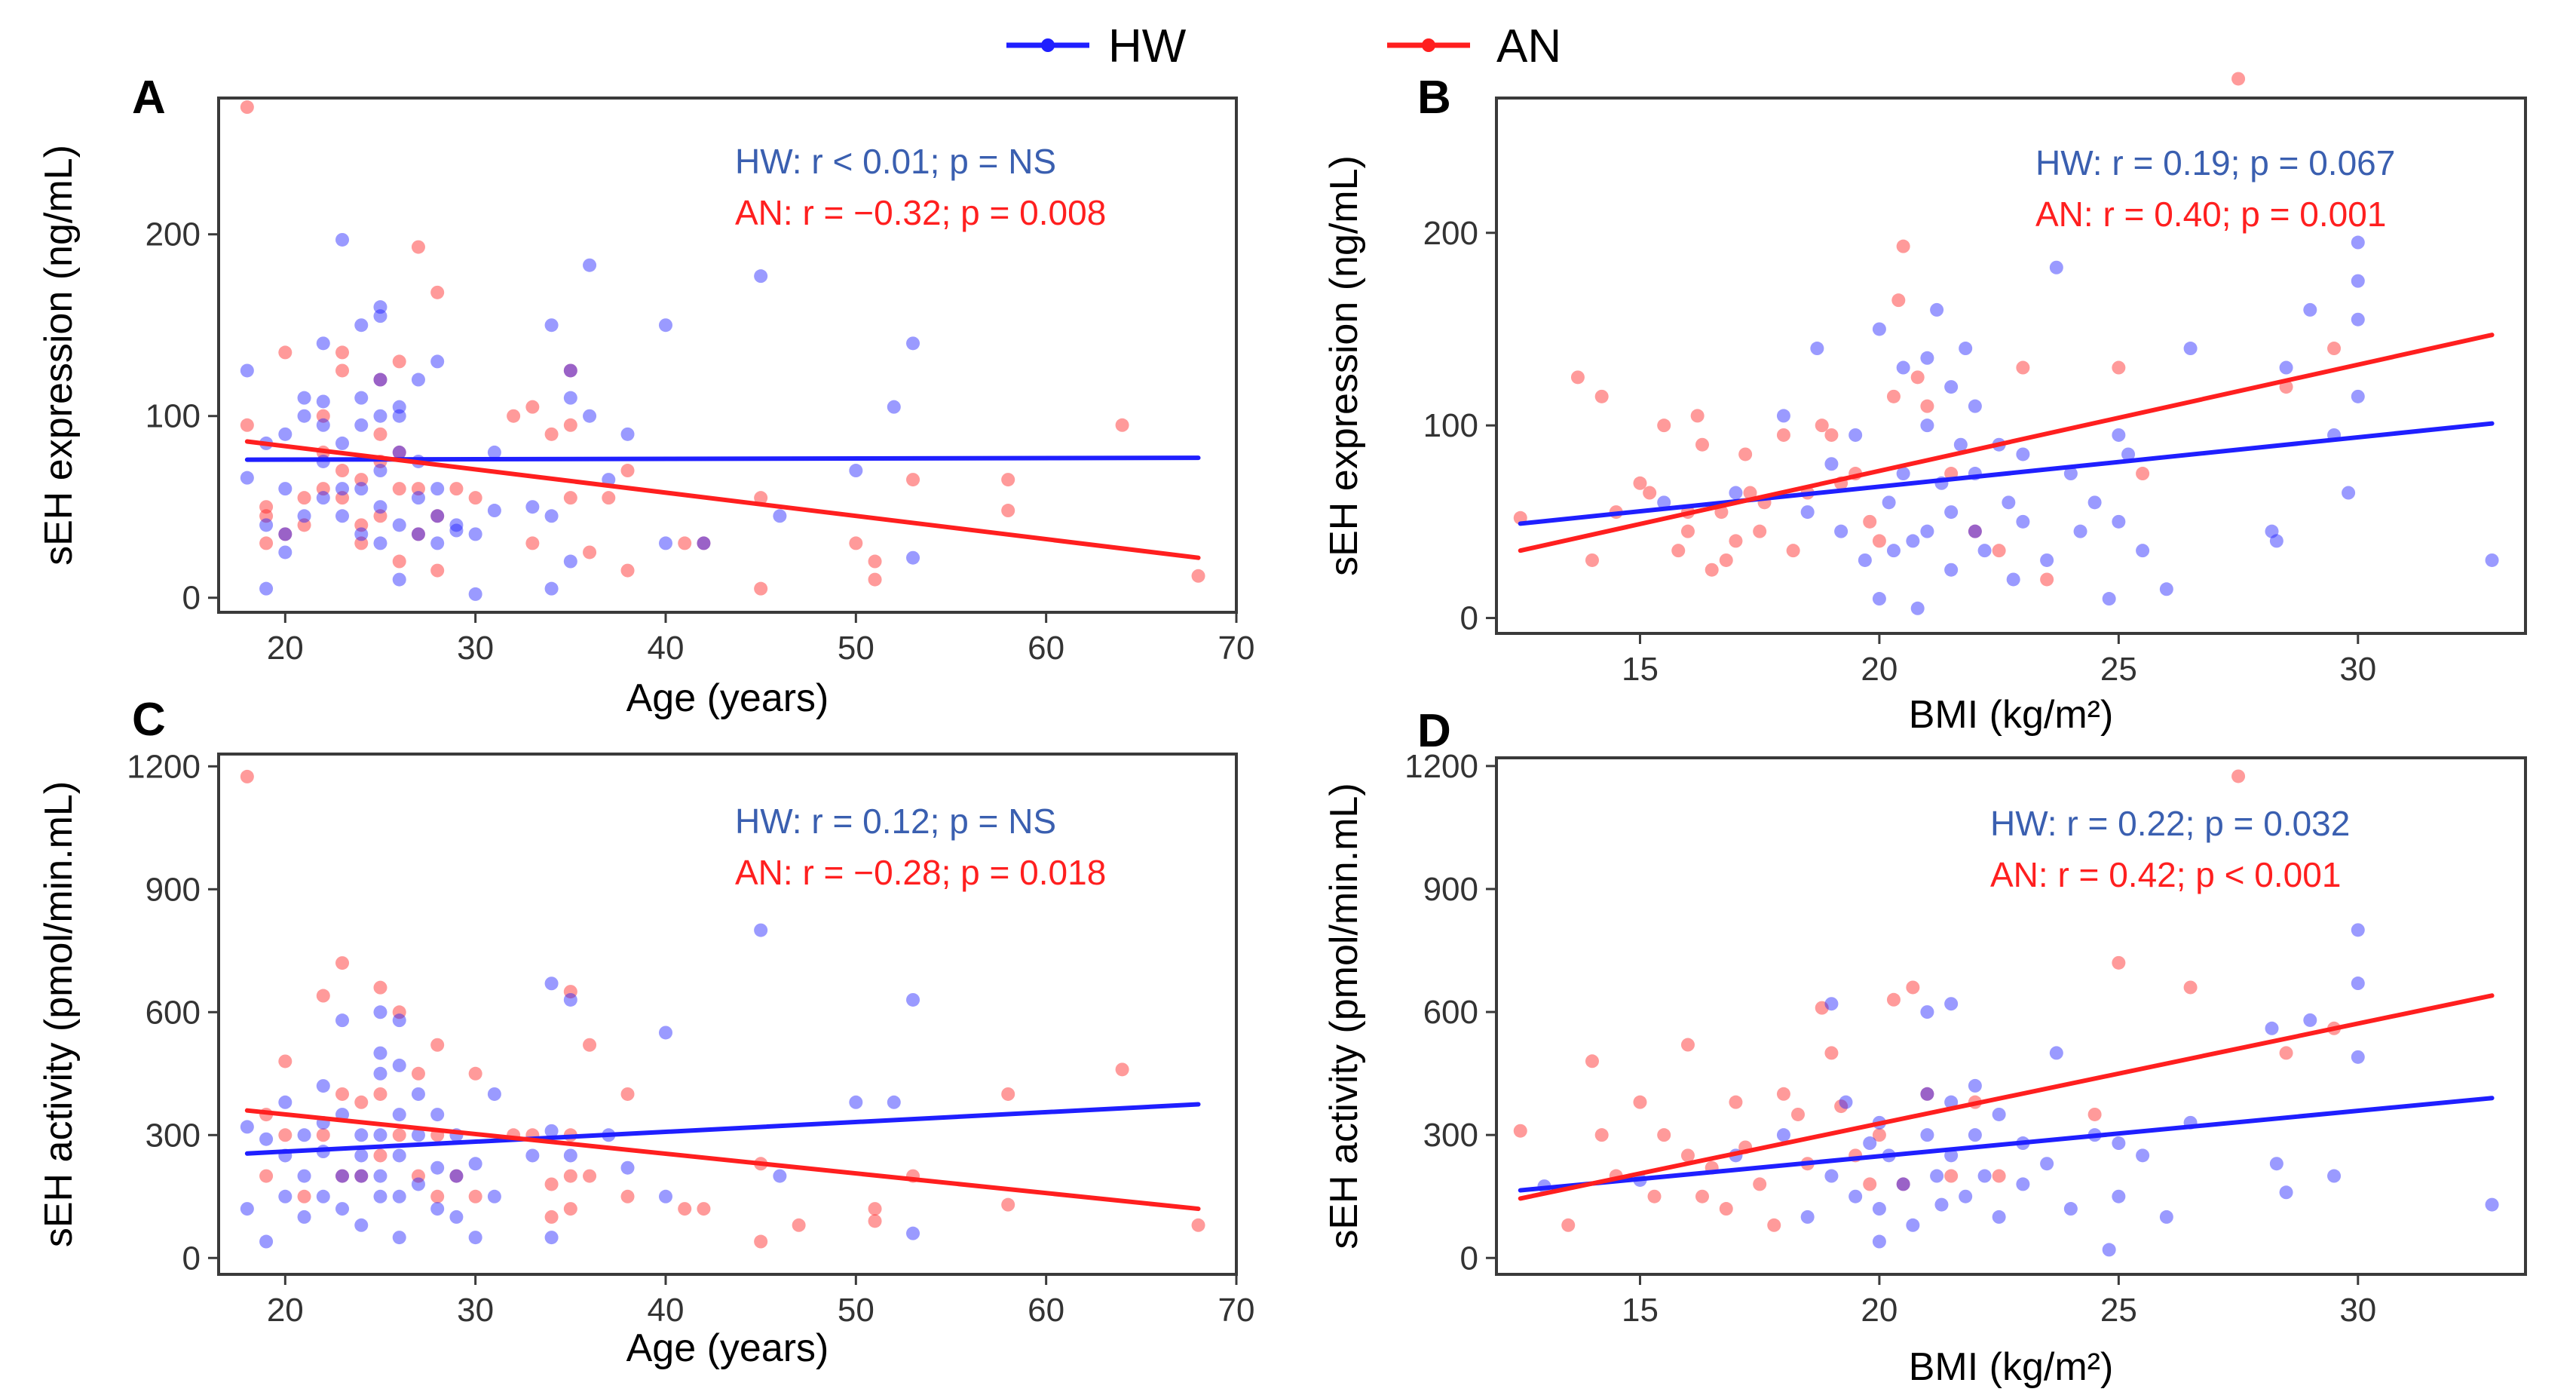 The image size is (2576, 1395). What do you see at coordinates (1450, 234) in the screenshot?
I see `y-tick-label-b-200: 200` at bounding box center [1450, 234].